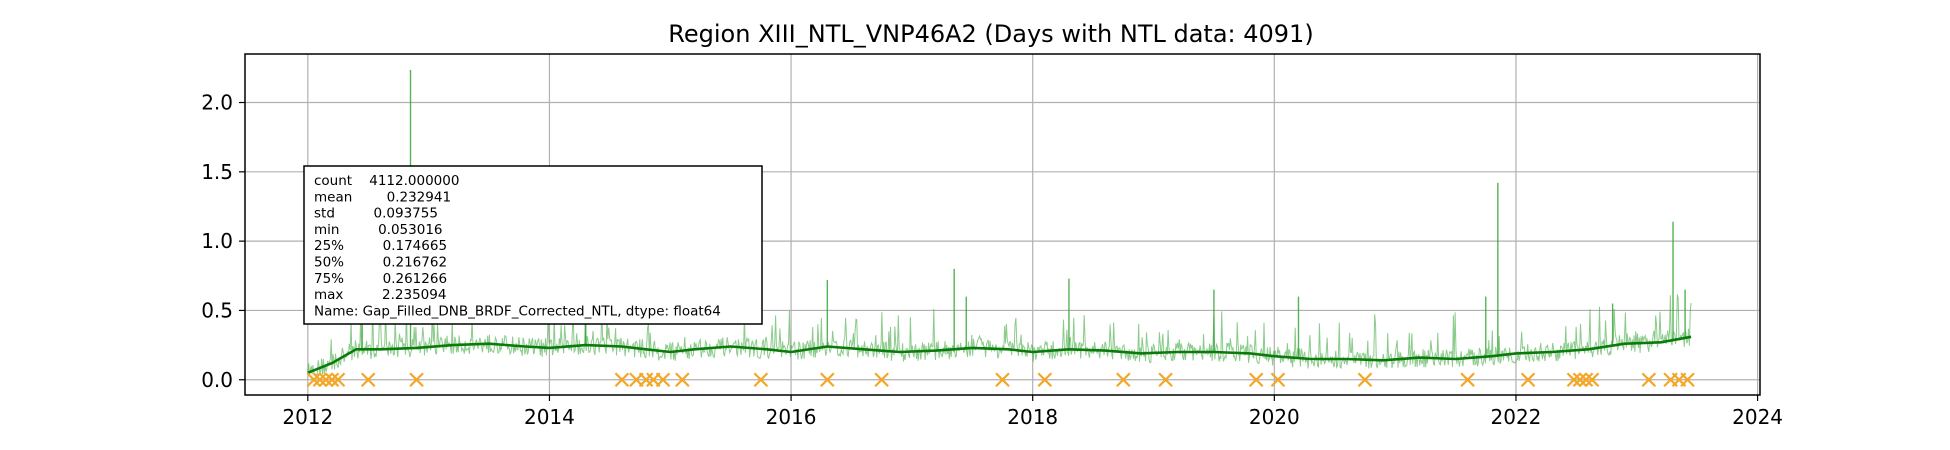  I want to click on x-axis: 2012 2014 2016 2018 2020 2022 2024, so click(1032, 412).